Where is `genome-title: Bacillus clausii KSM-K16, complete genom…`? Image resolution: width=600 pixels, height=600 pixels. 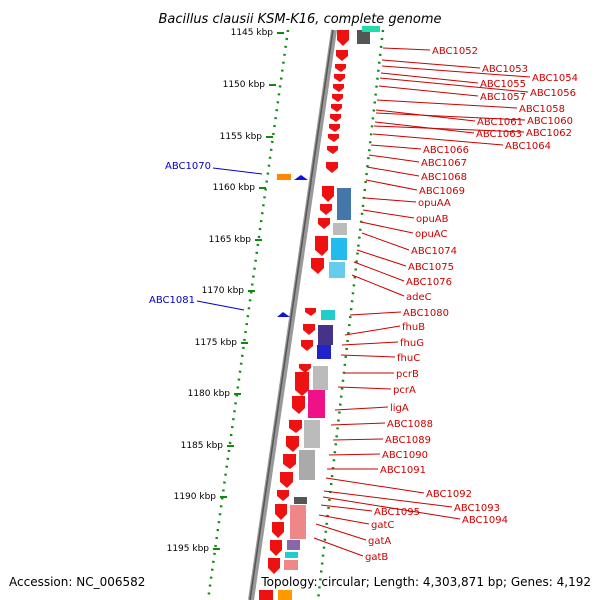
genome-title: Bacillus clausii KSM-K16, complete genom… is located at coordinates (299, 19).